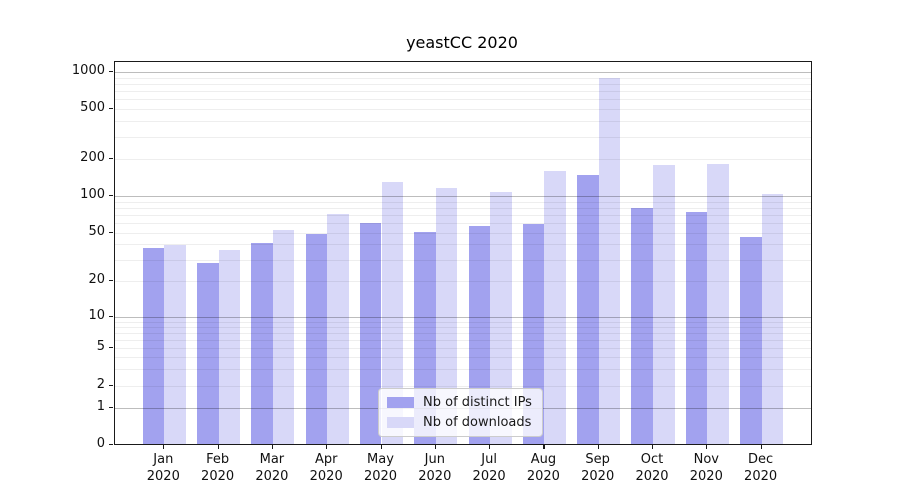 The image size is (900, 500). What do you see at coordinates (642, 325) in the screenshot?
I see `bar-distinct-ips-oct` at bounding box center [642, 325].